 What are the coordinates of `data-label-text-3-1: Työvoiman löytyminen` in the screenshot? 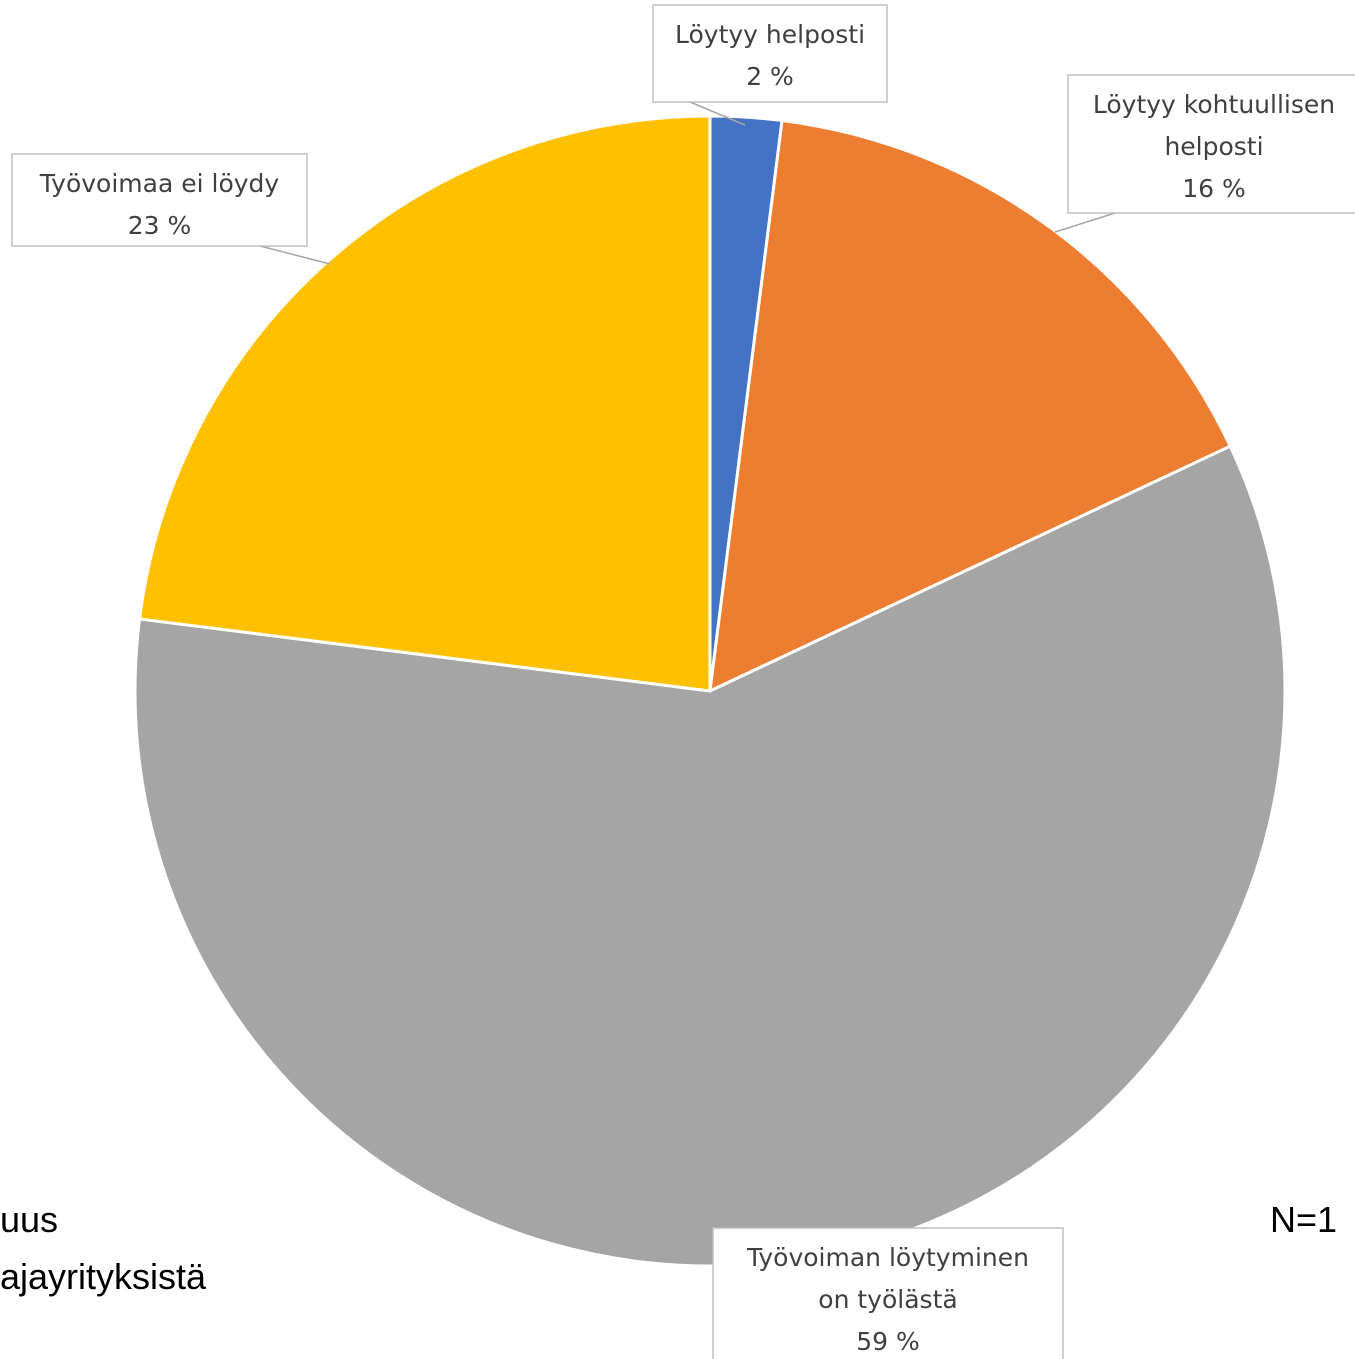 It's located at (887, 1257).